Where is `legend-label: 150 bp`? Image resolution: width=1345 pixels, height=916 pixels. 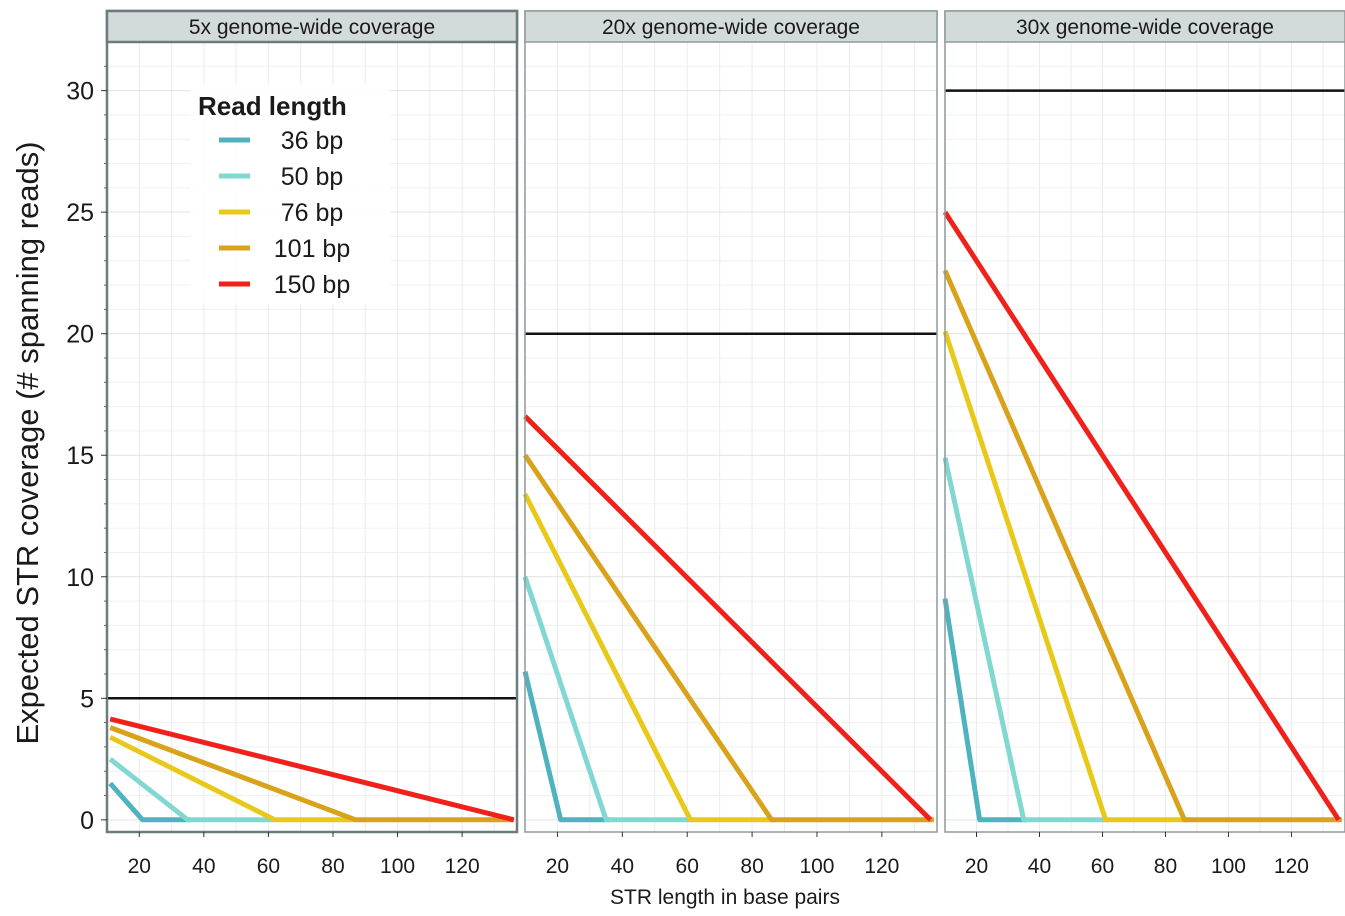
legend-label: 150 bp is located at coordinates (312, 285).